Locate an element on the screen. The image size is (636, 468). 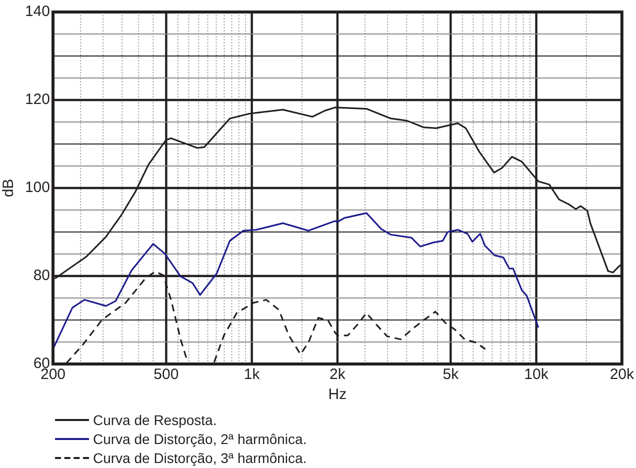
y-axis-title: dB is located at coordinates (9, 188).